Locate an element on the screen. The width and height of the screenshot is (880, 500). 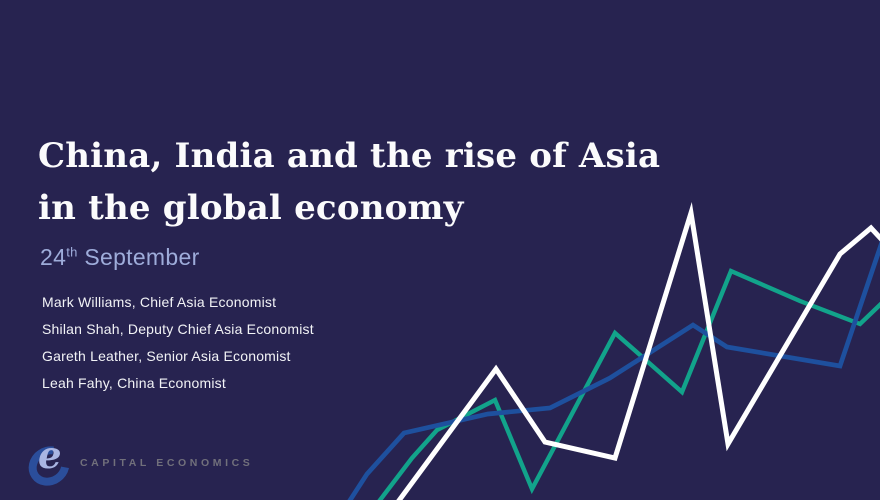
slide-title-line2: in the global economy is located at coordinates (251, 208).